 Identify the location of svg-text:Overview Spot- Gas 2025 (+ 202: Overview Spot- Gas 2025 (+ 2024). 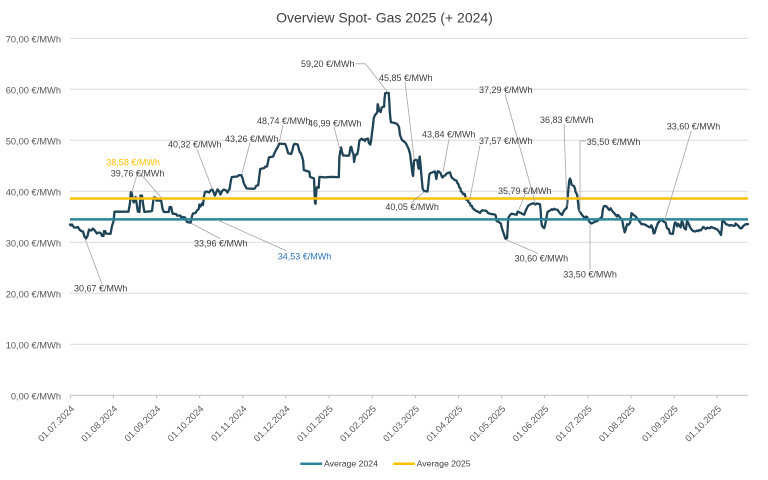
(384, 18).